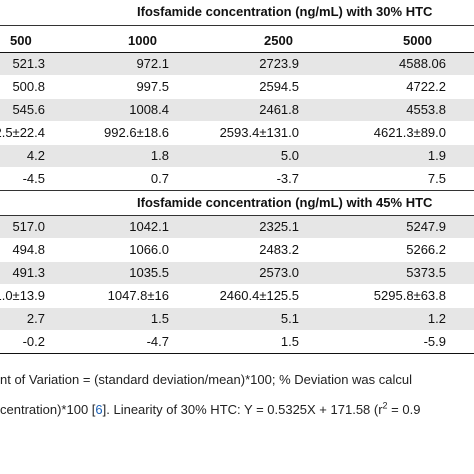  I want to click on table-cell: -4.7, so click(157, 341).